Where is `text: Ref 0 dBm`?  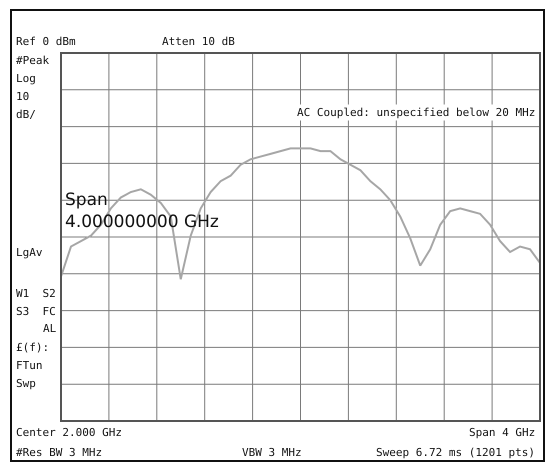
text: Ref 0 dBm is located at coordinates (46, 41).